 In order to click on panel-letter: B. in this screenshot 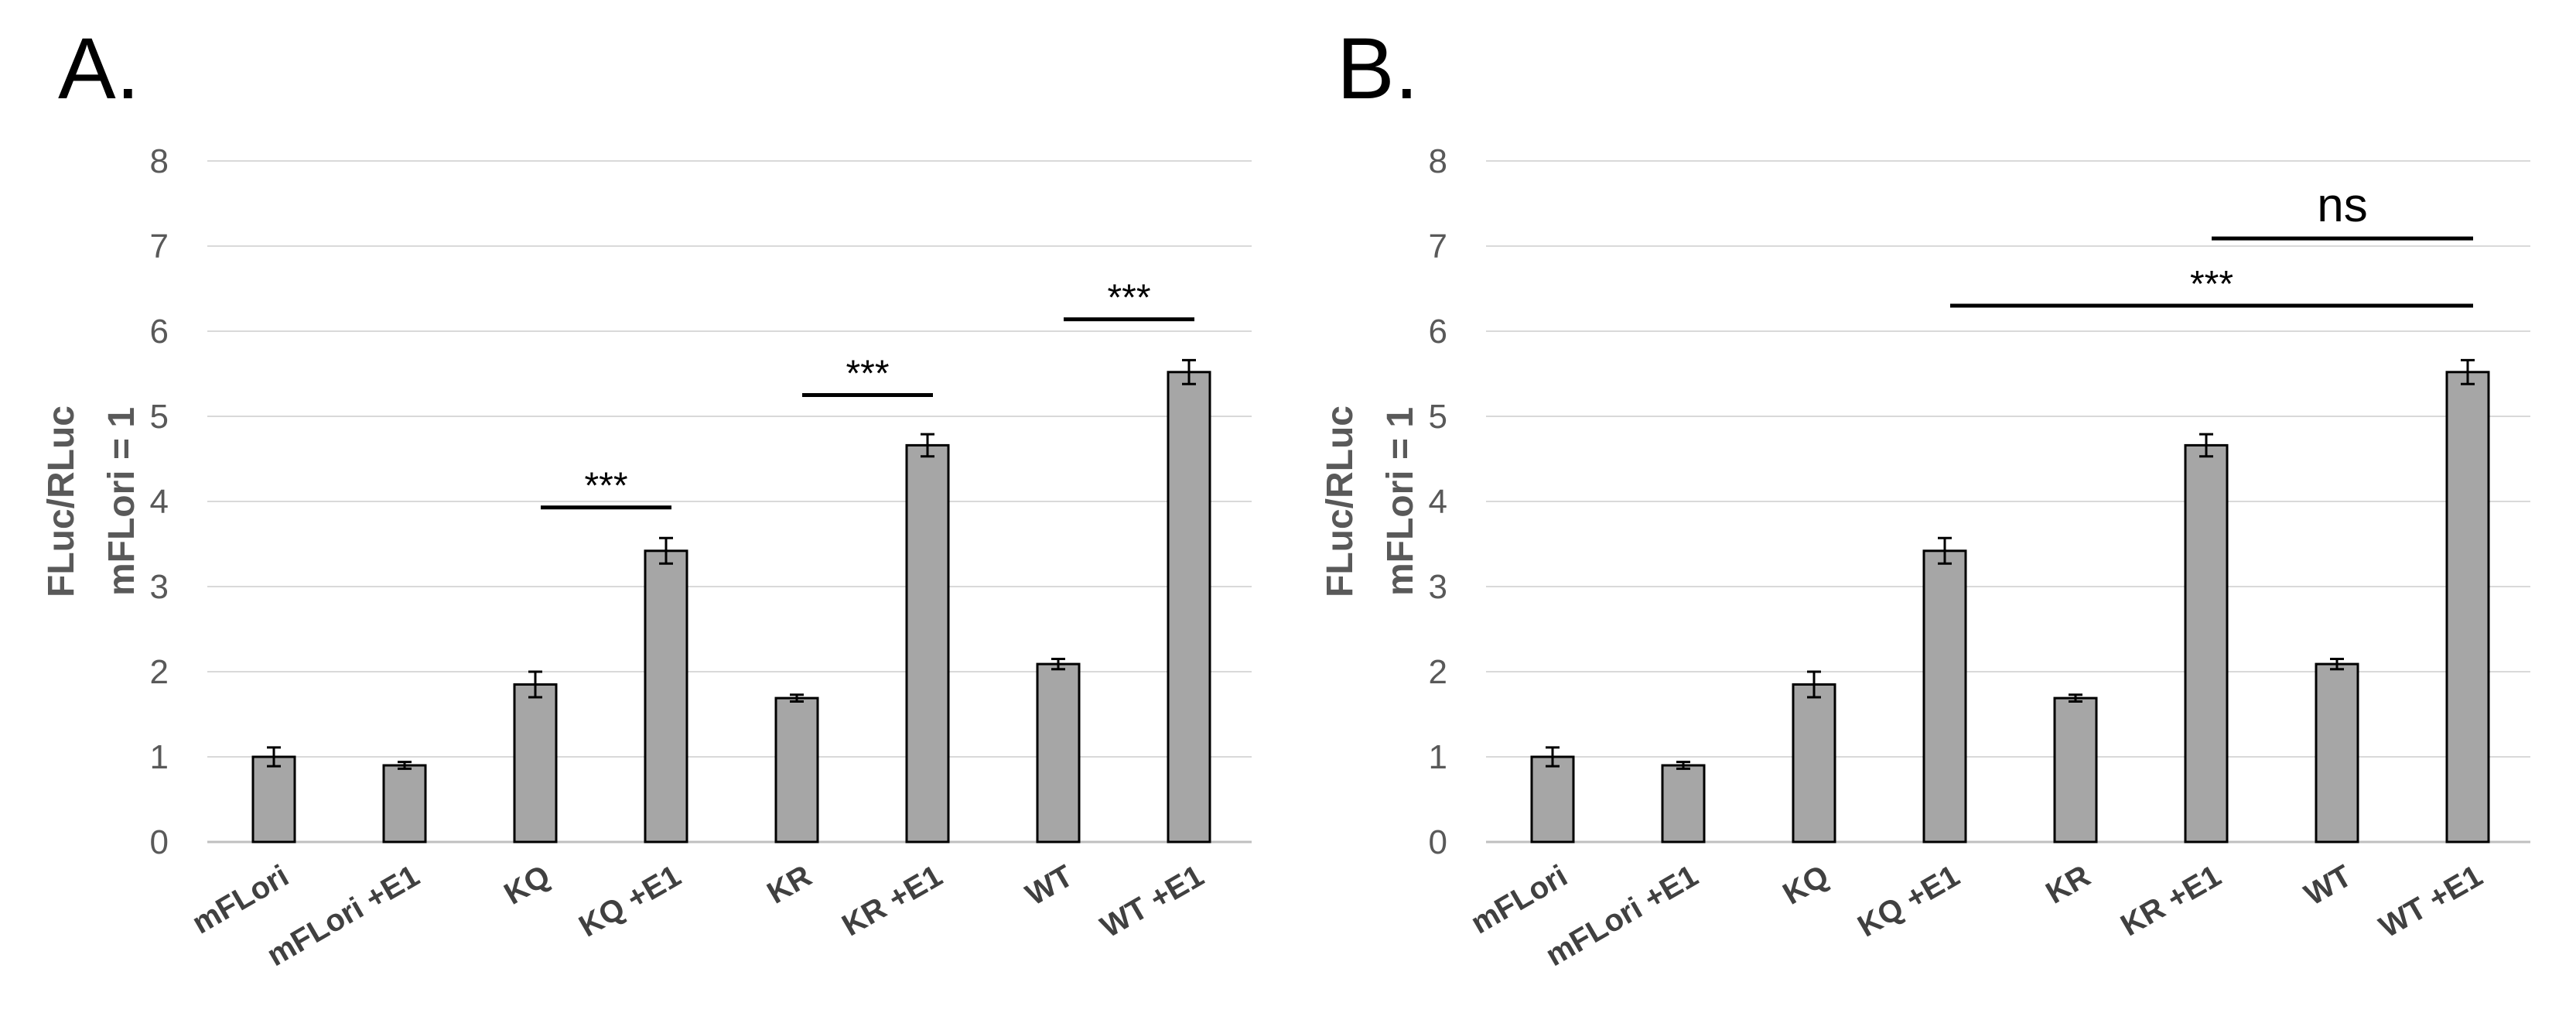, I will do `click(1378, 68)`.